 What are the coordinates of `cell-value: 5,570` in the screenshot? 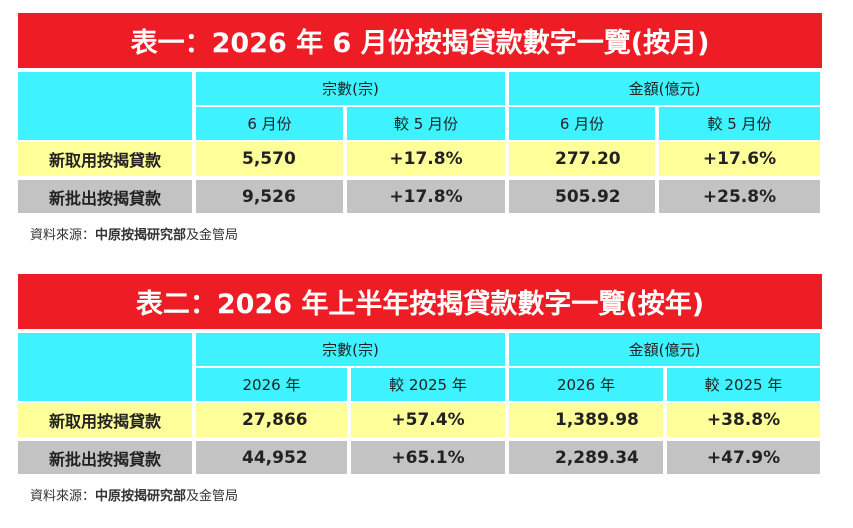 It's located at (269, 159).